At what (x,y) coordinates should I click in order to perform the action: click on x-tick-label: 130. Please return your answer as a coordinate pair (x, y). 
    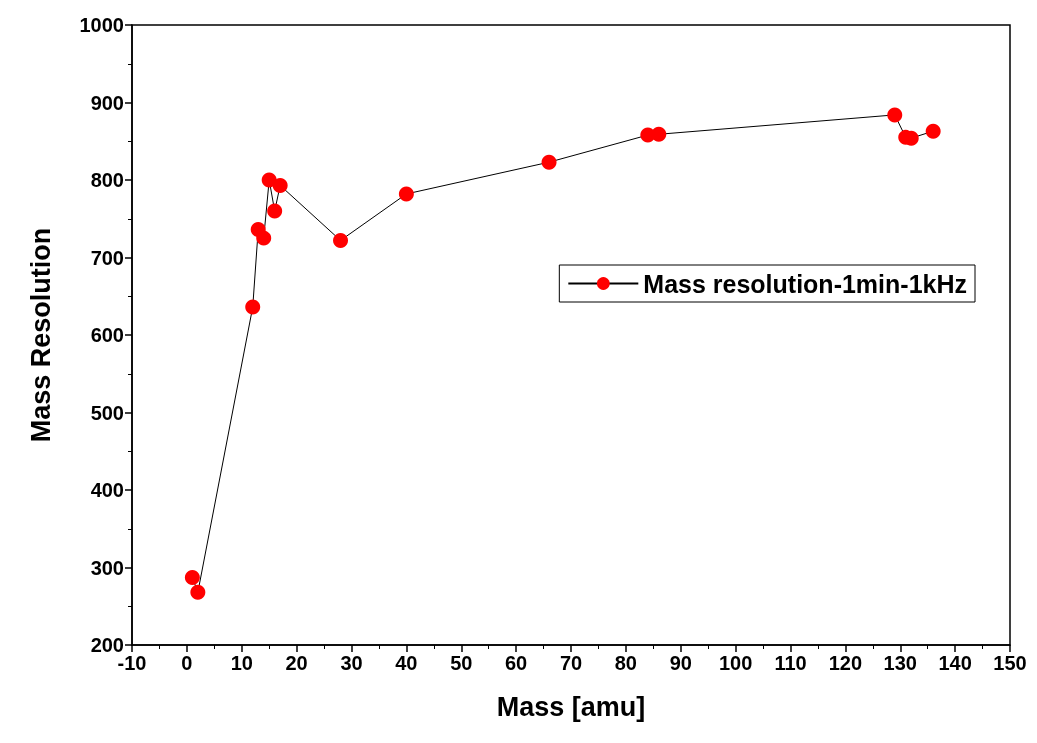
    Looking at the image, I should click on (900, 663).